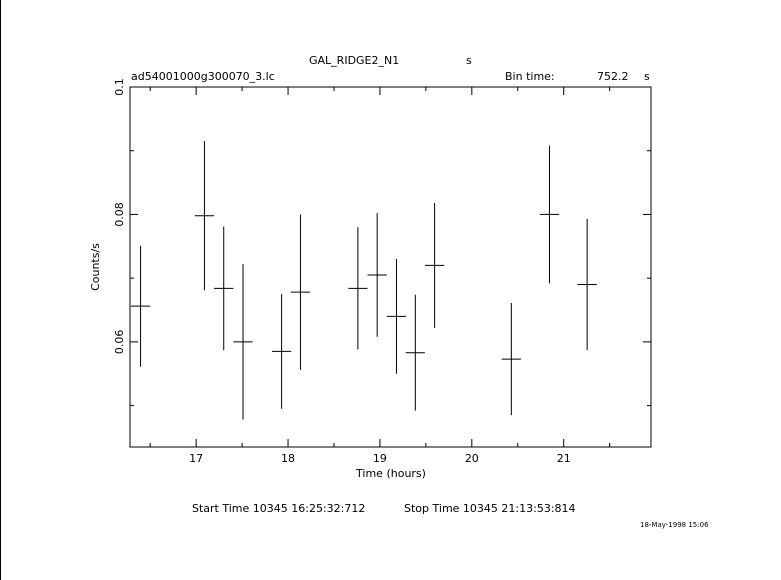 The width and height of the screenshot is (781, 580). I want to click on y-tick-label: 0.1, so click(119, 87).